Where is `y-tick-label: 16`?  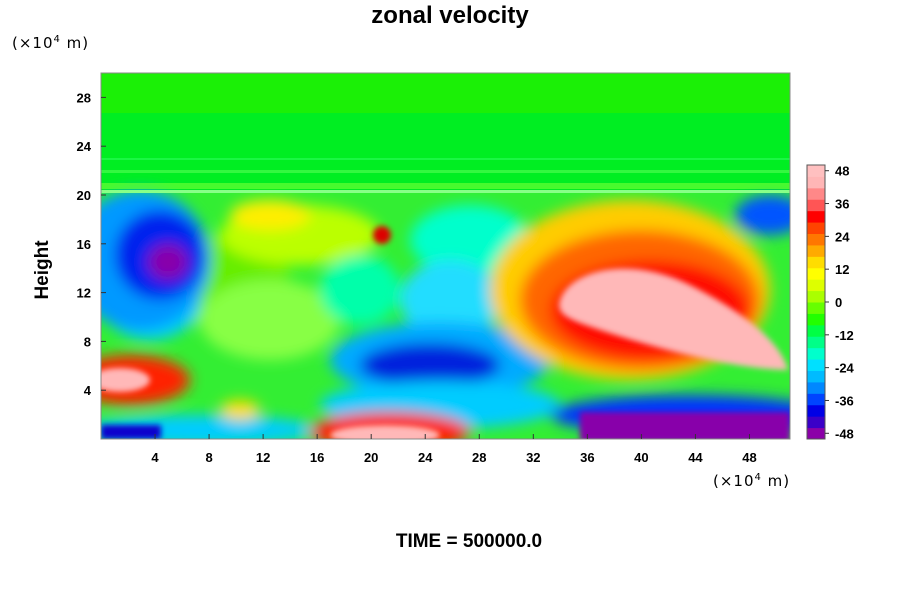
y-tick-label: 16 is located at coordinates (84, 244).